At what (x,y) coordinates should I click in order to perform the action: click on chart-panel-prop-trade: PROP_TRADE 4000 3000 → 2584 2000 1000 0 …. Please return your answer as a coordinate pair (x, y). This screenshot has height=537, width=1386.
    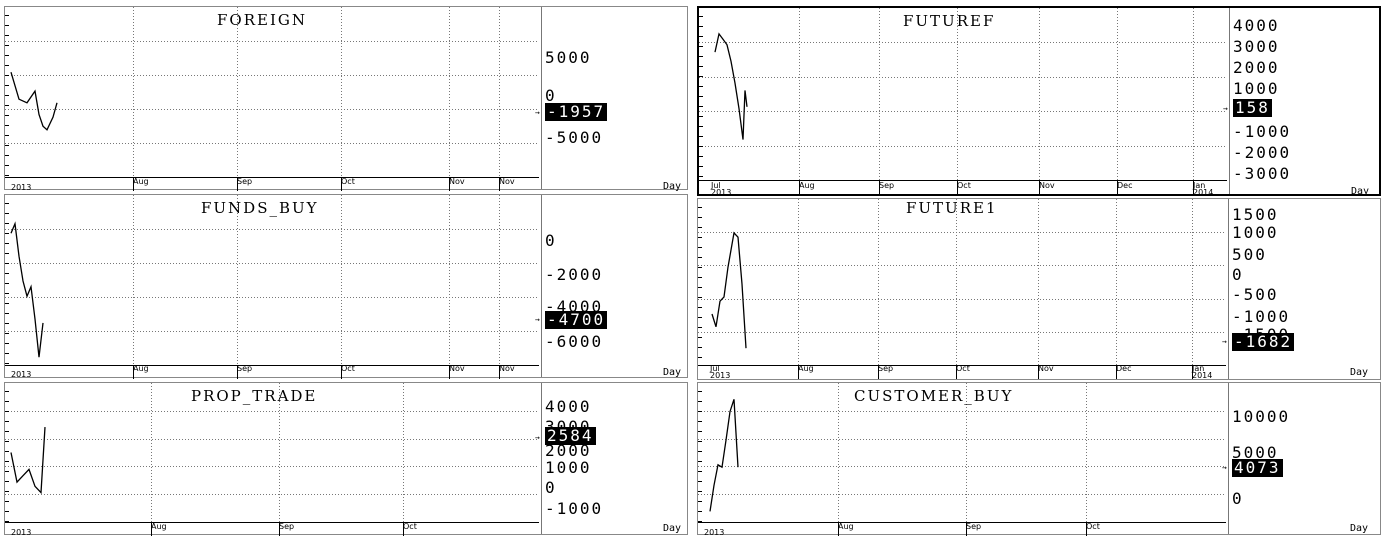
    Looking at the image, I should click on (346, 459).